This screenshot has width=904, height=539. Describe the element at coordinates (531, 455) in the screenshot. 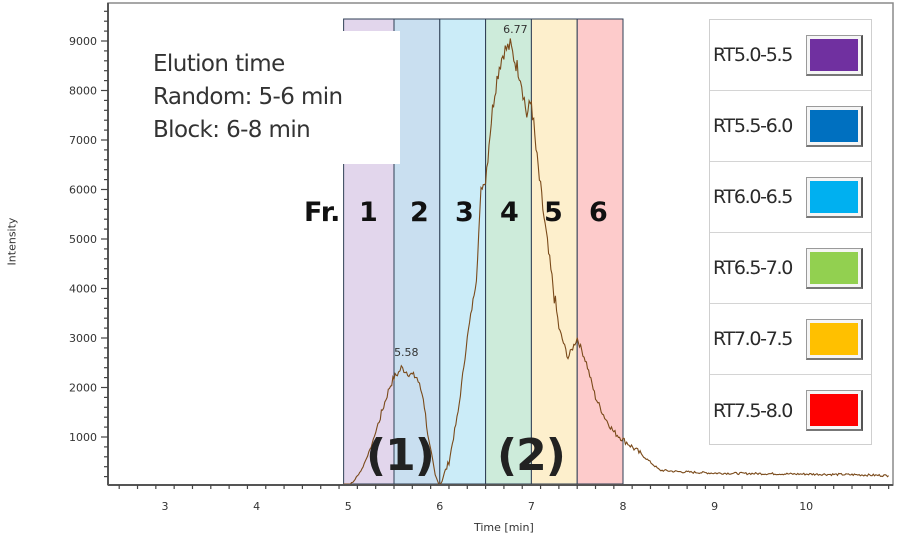

I see `group-label-block: (2)` at that location.